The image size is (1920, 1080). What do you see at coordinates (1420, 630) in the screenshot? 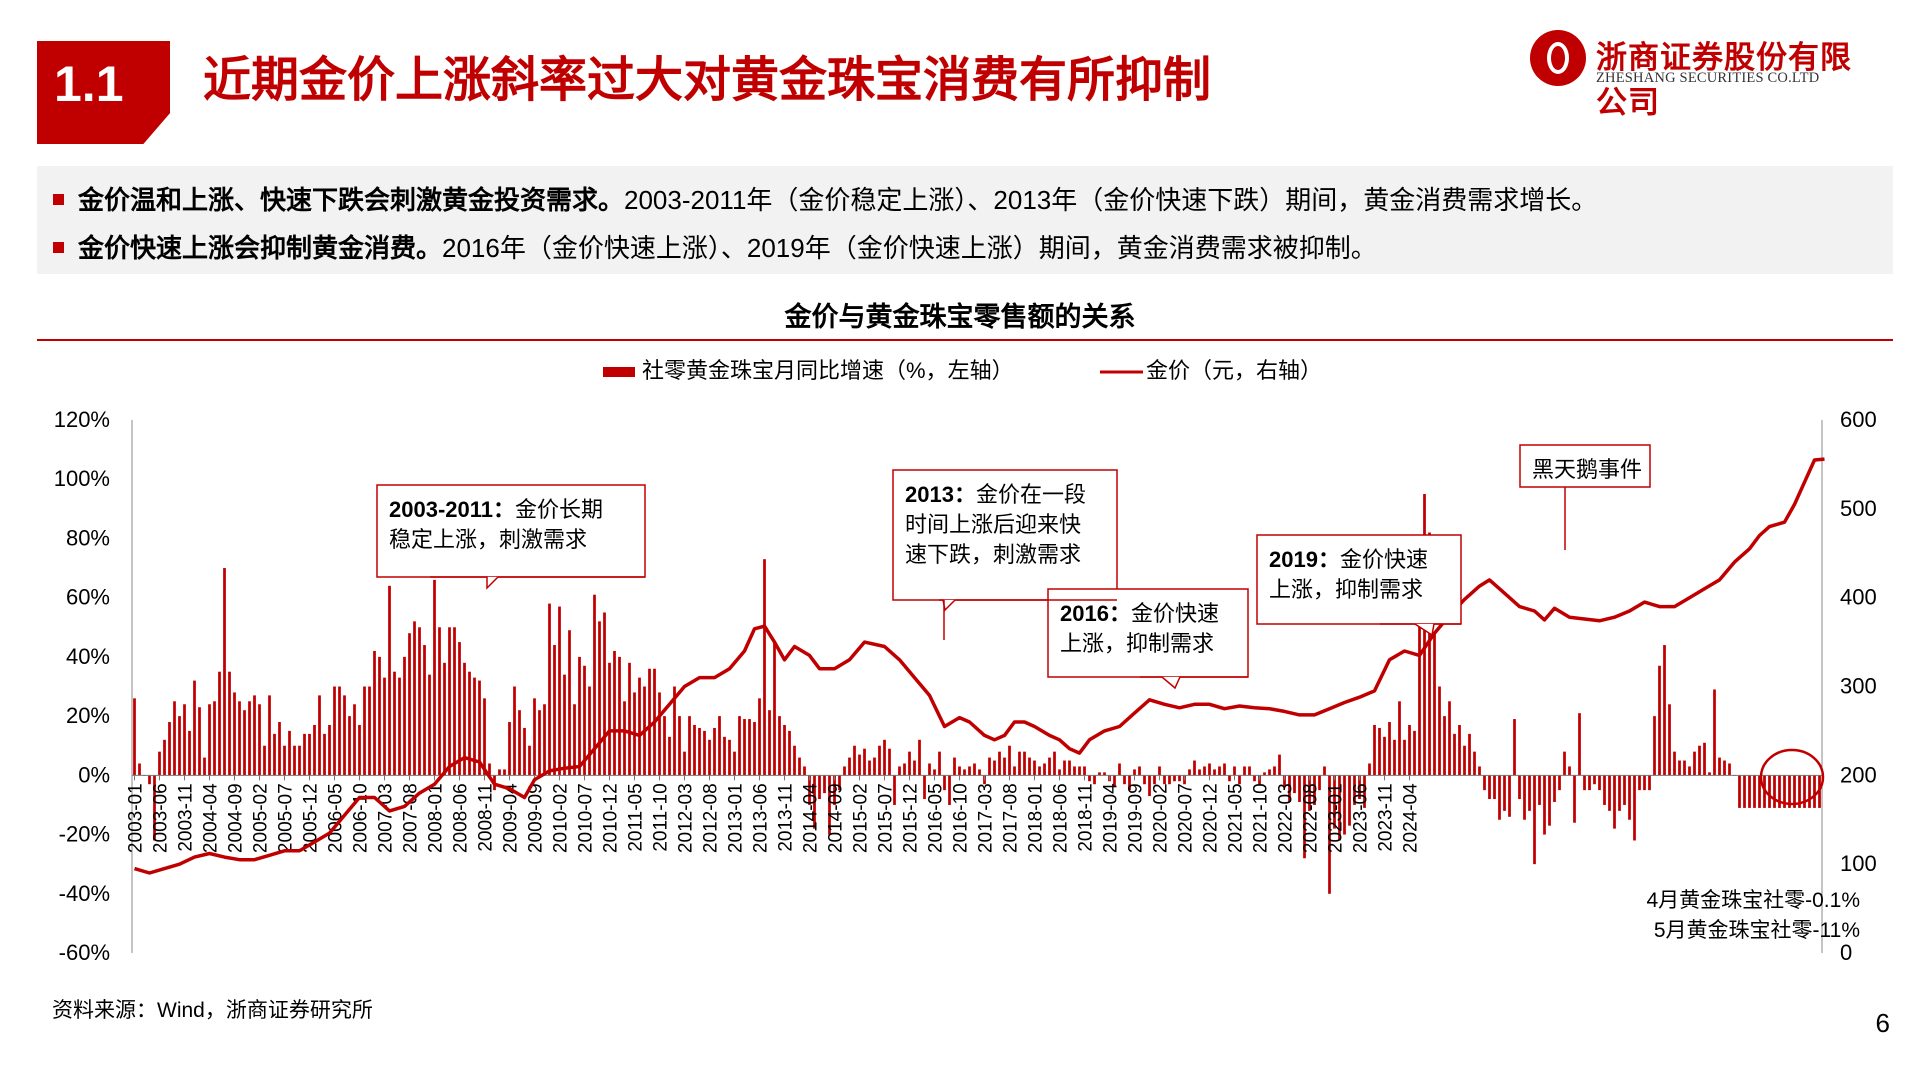
I see `annotation-pointer-2019` at bounding box center [1420, 630].